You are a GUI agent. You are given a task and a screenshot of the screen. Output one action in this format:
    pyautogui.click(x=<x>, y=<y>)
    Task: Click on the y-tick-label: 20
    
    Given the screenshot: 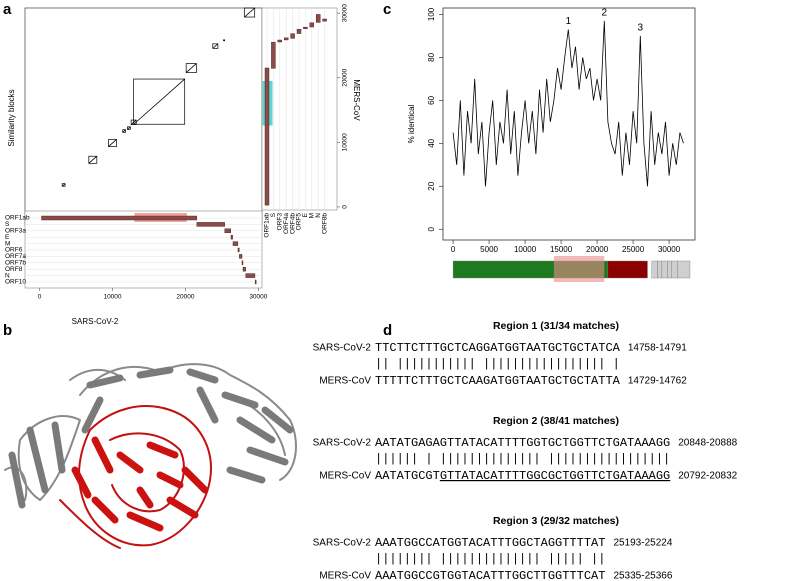 What is the action you would take?
    pyautogui.click(x=431, y=185)
    